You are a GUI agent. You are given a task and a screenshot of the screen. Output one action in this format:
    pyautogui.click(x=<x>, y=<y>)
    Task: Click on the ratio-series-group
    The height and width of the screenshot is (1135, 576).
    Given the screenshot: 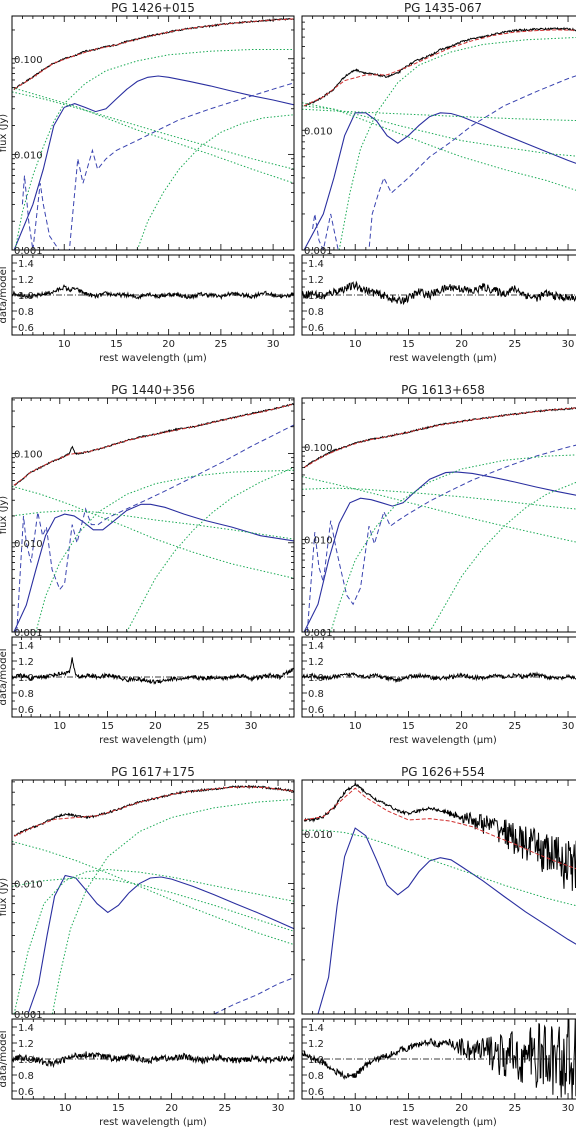 What is the action you would take?
    pyautogui.click(x=439, y=293)
    